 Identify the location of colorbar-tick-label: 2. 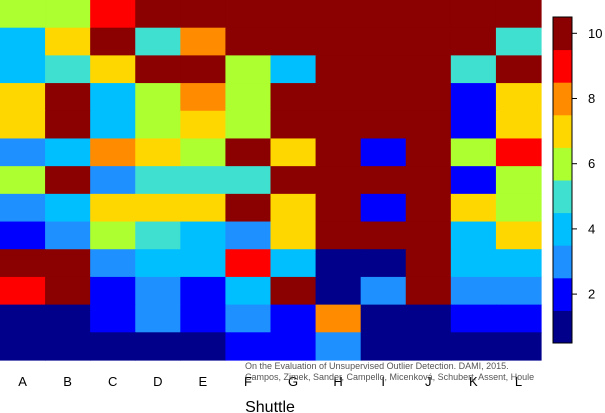
(591, 294).